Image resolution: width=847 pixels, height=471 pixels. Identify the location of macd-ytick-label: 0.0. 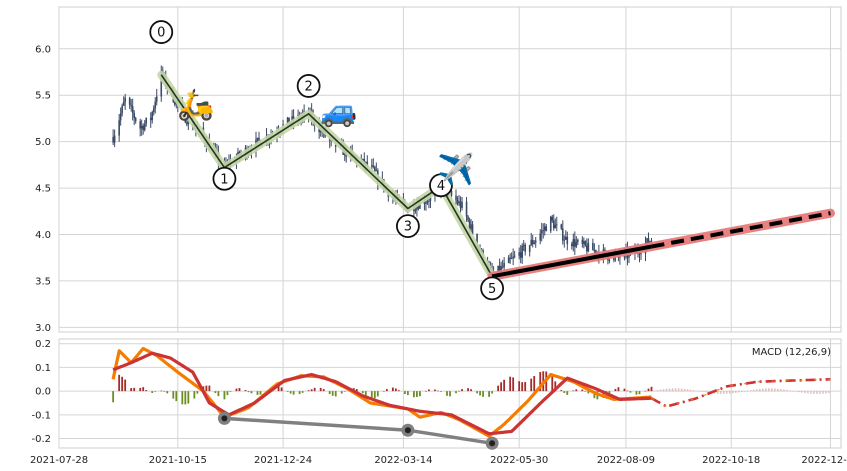
(43, 392).